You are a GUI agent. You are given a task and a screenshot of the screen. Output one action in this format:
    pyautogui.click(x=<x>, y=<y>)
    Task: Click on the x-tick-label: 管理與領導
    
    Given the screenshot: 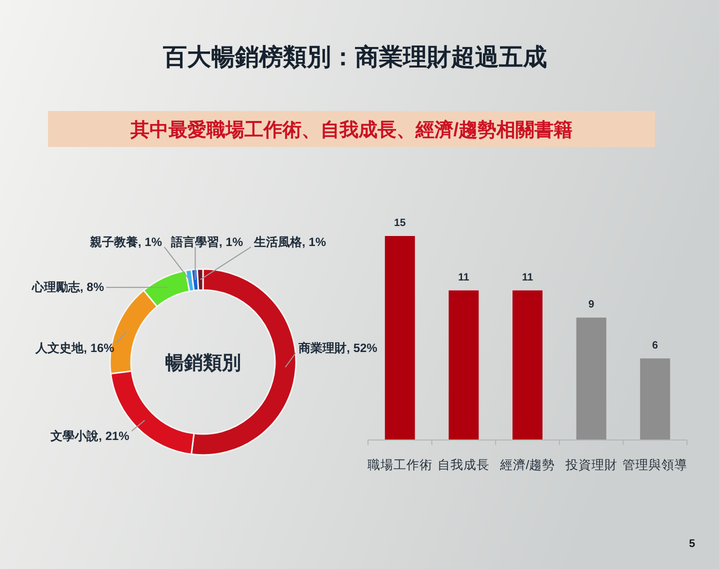 What is the action you would take?
    pyautogui.click(x=655, y=465)
    